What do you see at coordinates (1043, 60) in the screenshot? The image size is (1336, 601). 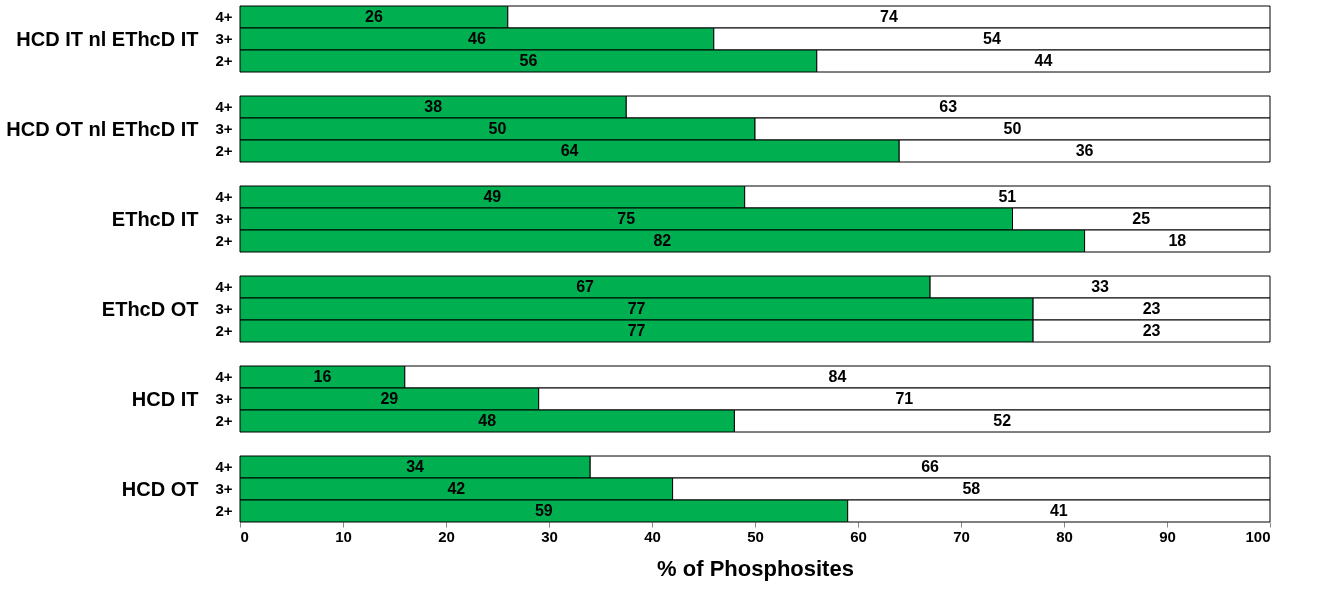 I see `data-label: 44` at bounding box center [1043, 60].